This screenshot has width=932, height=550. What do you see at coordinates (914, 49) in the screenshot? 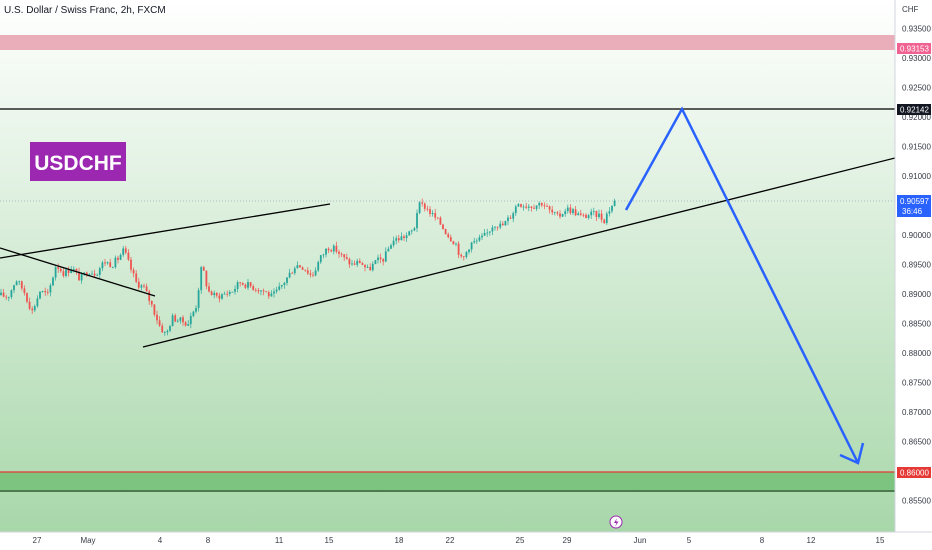
I see `upper-zone-price-text: 0.93153` at bounding box center [914, 49].